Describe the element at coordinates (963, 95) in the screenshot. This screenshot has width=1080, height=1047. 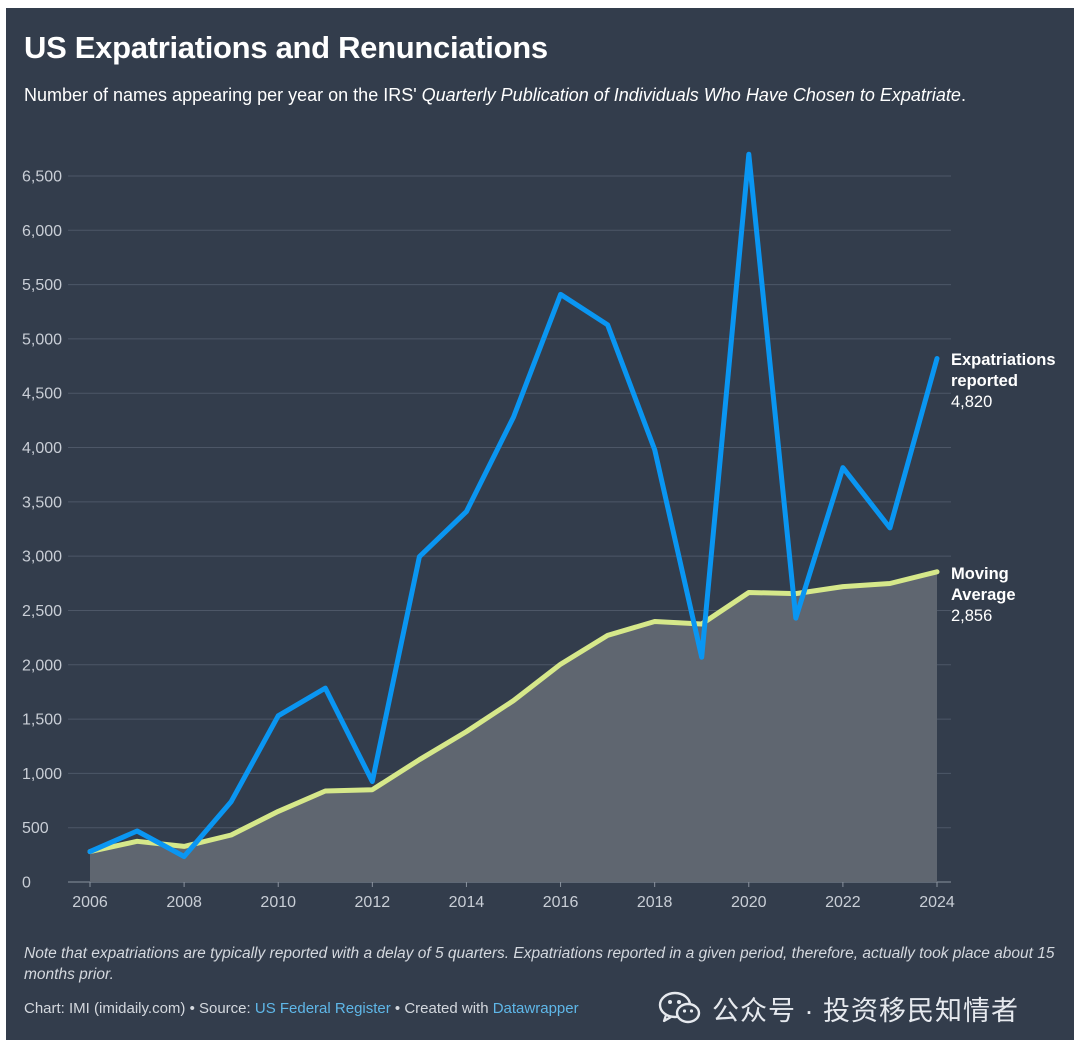
I see `subtitle-end: .` at that location.